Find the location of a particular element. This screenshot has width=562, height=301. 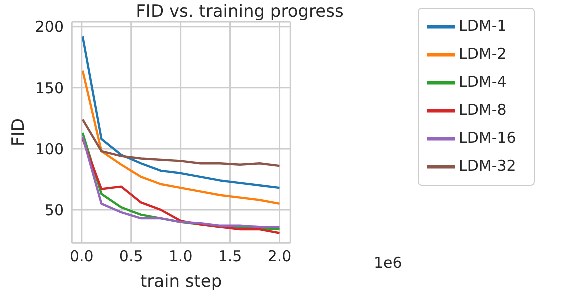

x-tick-label: 2.0 is located at coordinates (280, 257).